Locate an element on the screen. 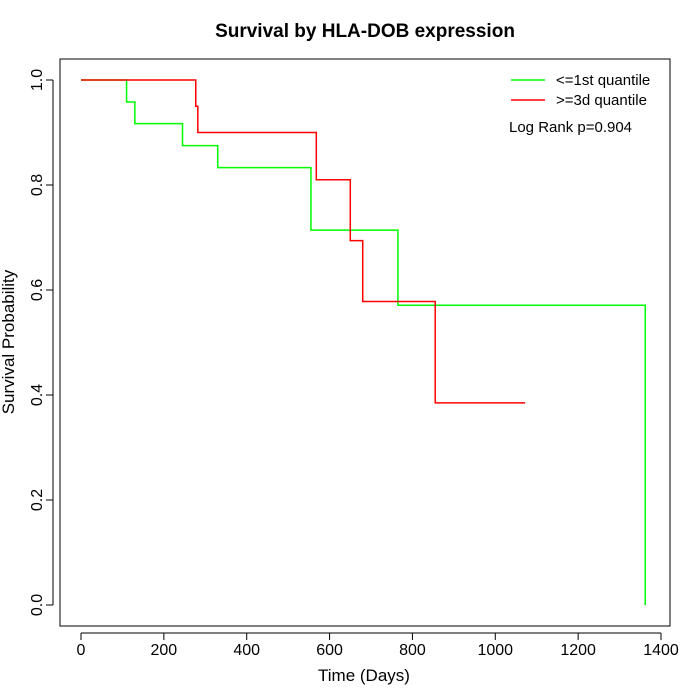  x-axis-label: Time (Days) is located at coordinates (364, 675).